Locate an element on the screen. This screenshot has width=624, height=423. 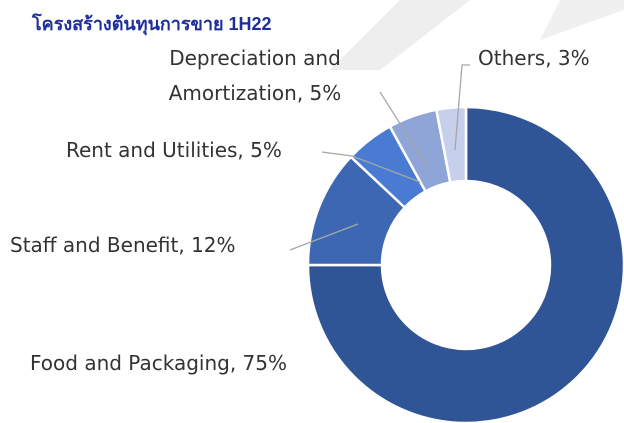
data-label: Rent and Utilities, 5% is located at coordinates (174, 150).